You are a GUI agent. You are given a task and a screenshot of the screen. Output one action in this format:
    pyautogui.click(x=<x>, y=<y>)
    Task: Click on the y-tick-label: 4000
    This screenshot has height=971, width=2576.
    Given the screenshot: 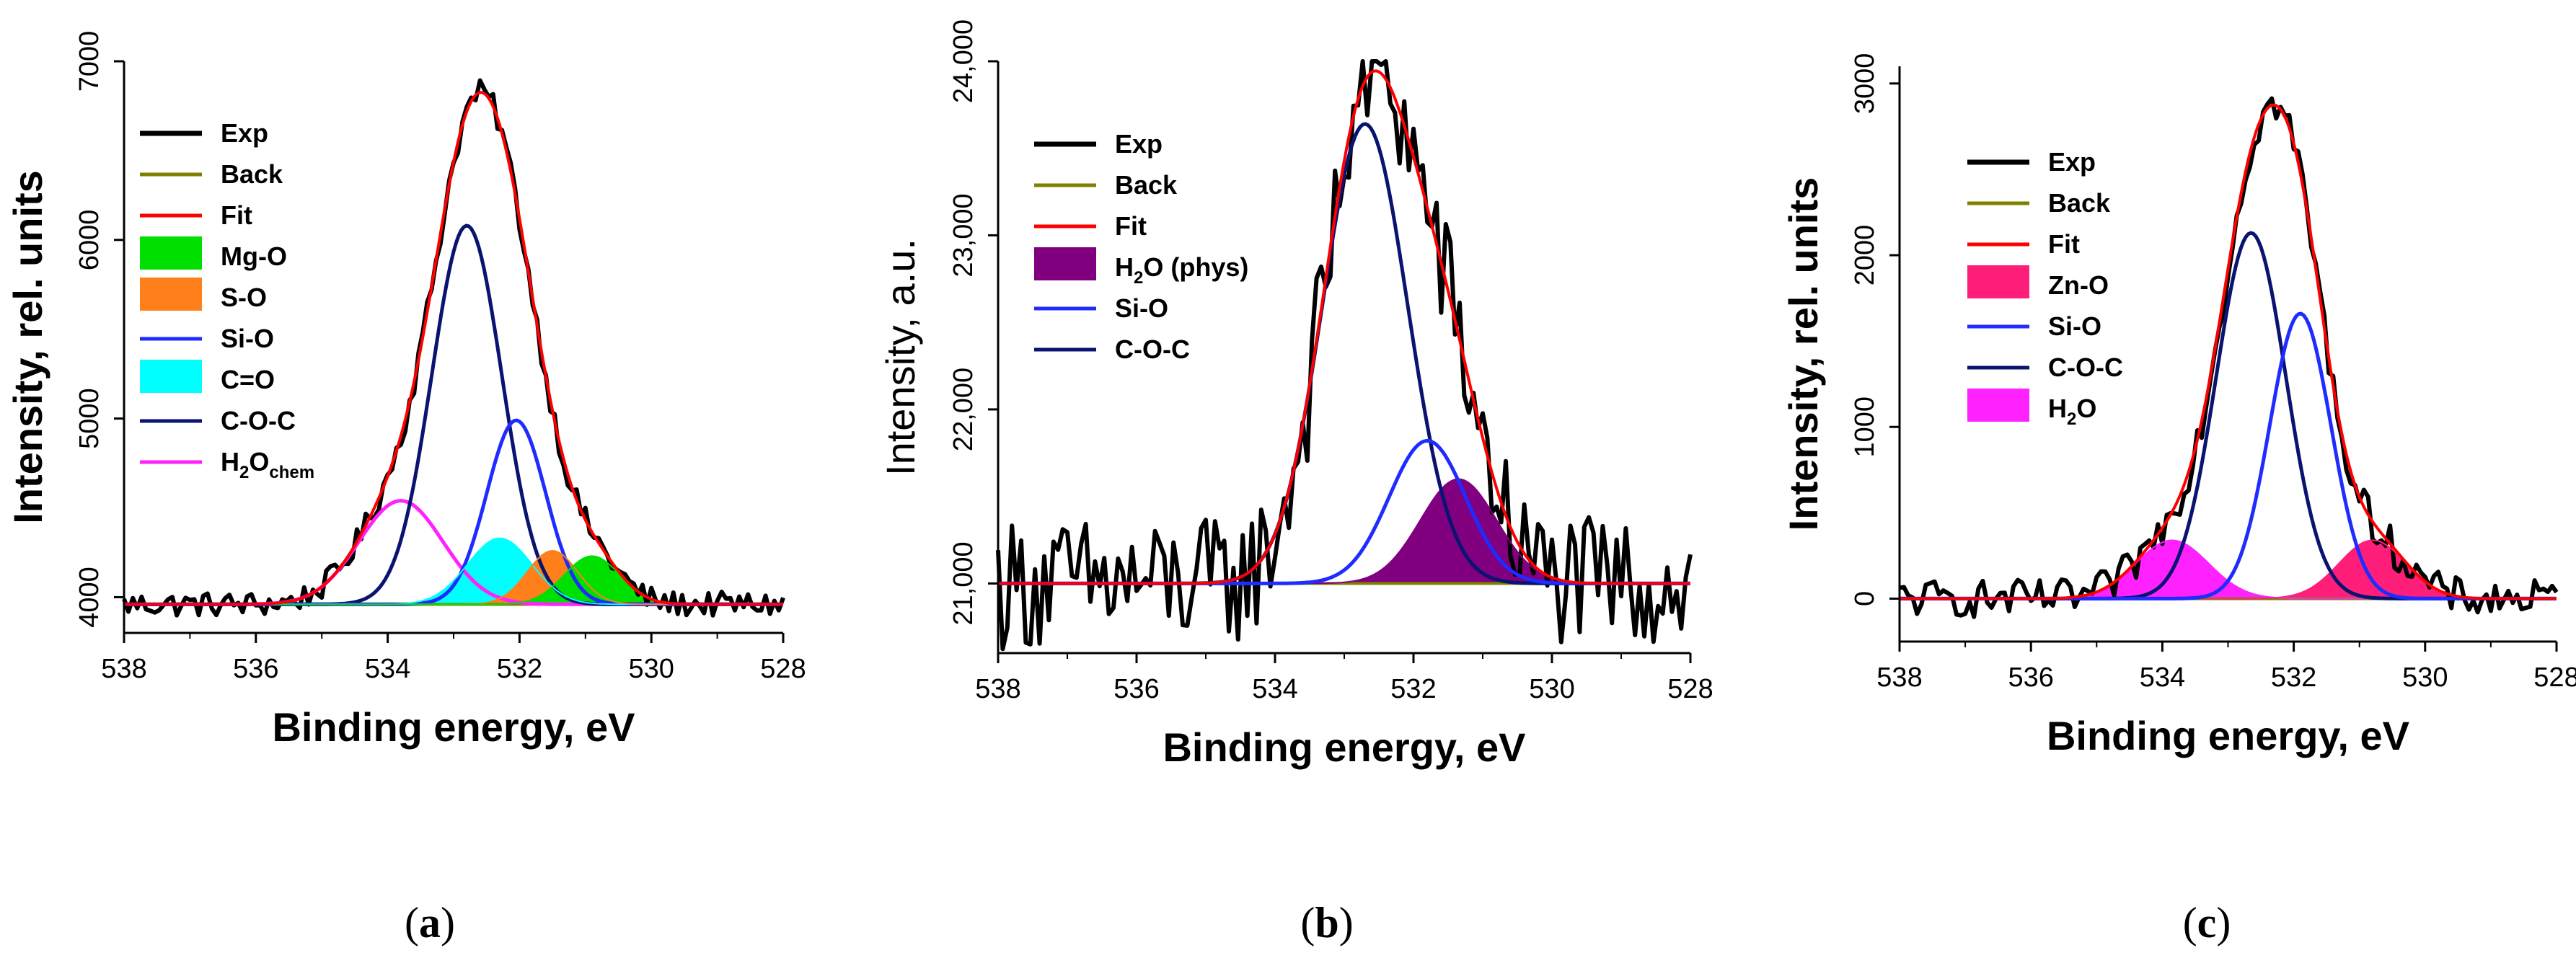 What is the action you would take?
    pyautogui.click(x=89, y=598)
    